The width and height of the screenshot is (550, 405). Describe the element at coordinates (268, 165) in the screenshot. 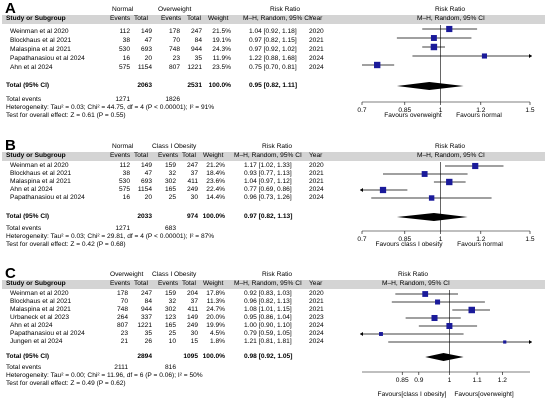

I see `ci-cell: 1.17 [1.02, 1.33]` at that location.